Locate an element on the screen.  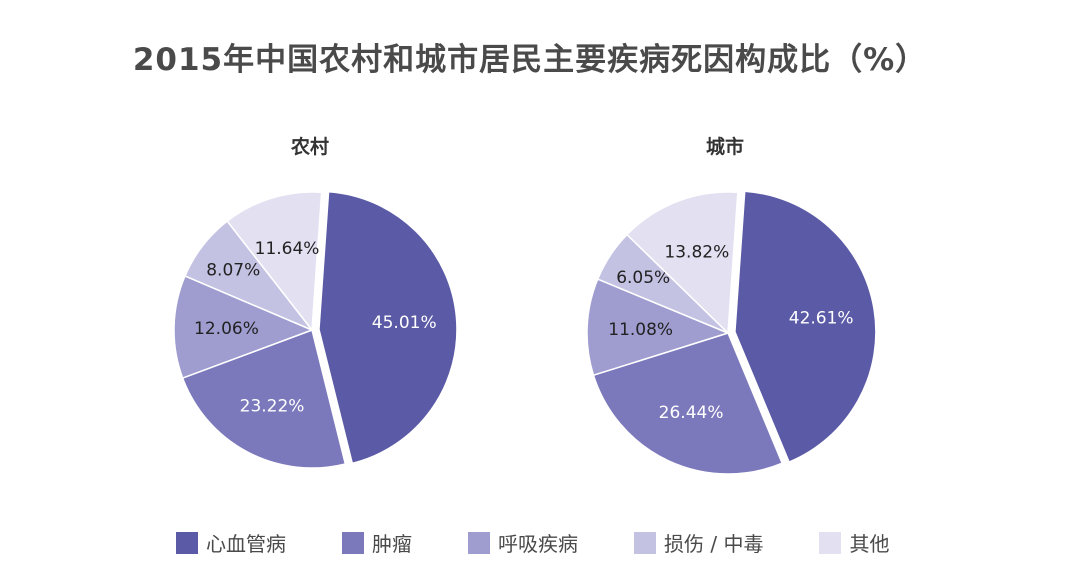
pie-rural-label-cardiovascular: 45.01% is located at coordinates (404, 323).